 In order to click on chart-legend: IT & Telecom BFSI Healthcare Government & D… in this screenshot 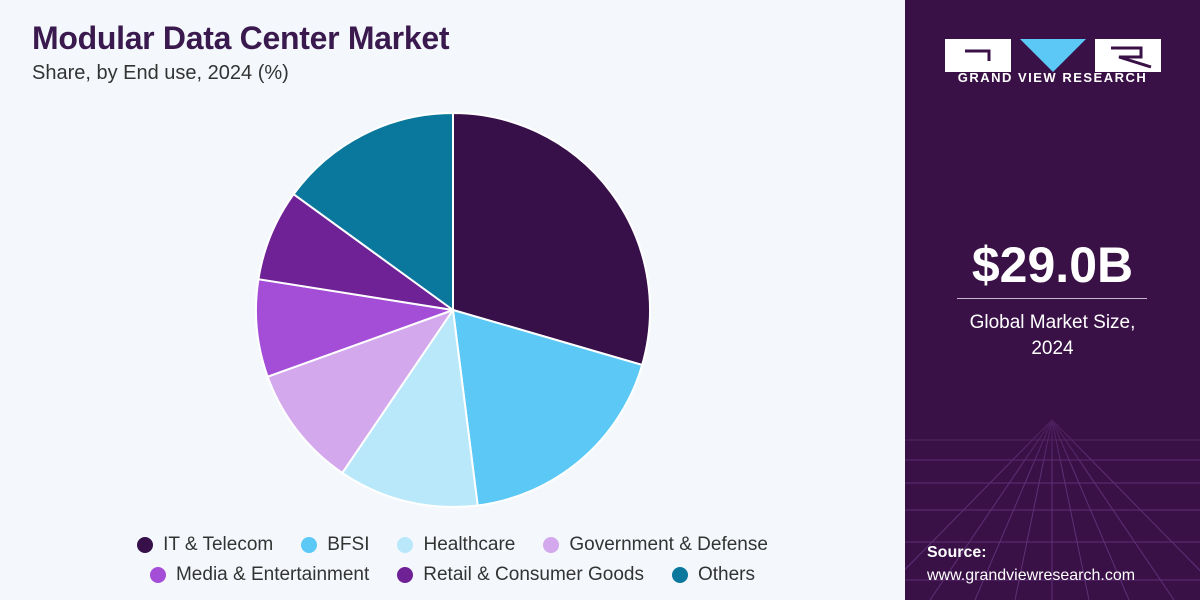, I will do `click(452, 560)`.